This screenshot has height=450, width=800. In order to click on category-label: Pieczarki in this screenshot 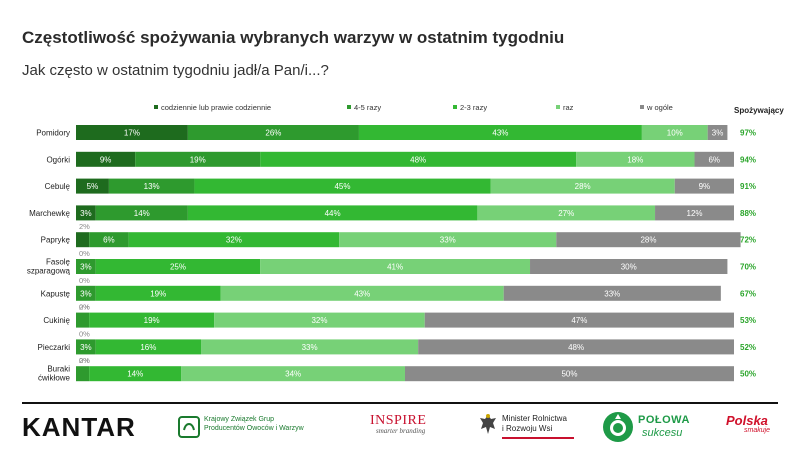, I will do `click(54, 347)`.